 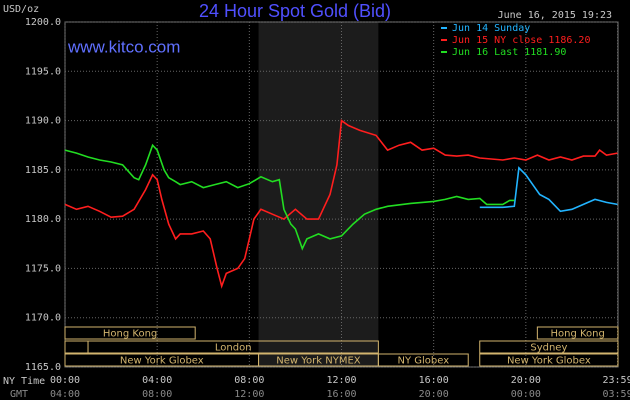 I want to click on session-label: NY Globex, so click(x=423, y=361).